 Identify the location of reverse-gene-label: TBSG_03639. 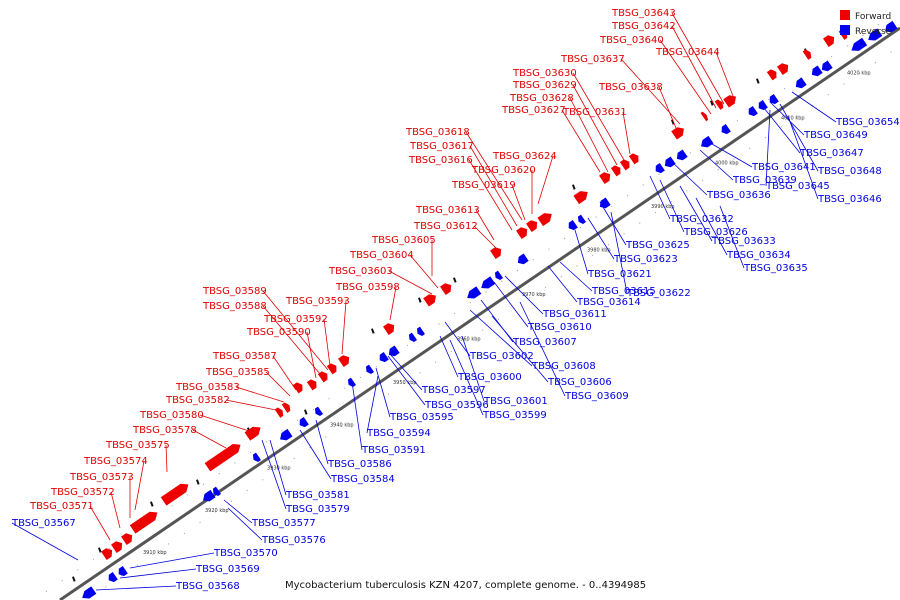
(764, 180).